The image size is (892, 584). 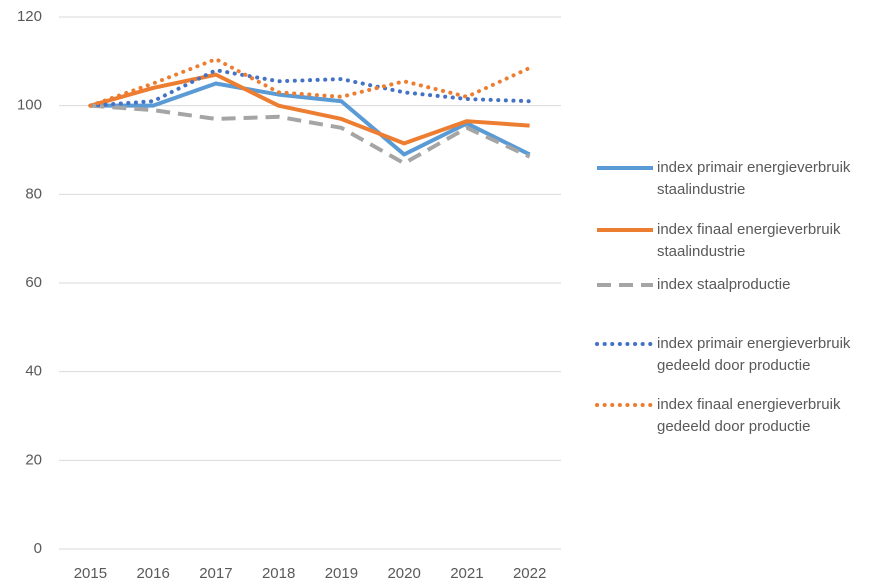 What do you see at coordinates (29, 105) in the screenshot?
I see `y-tick-label: 100` at bounding box center [29, 105].